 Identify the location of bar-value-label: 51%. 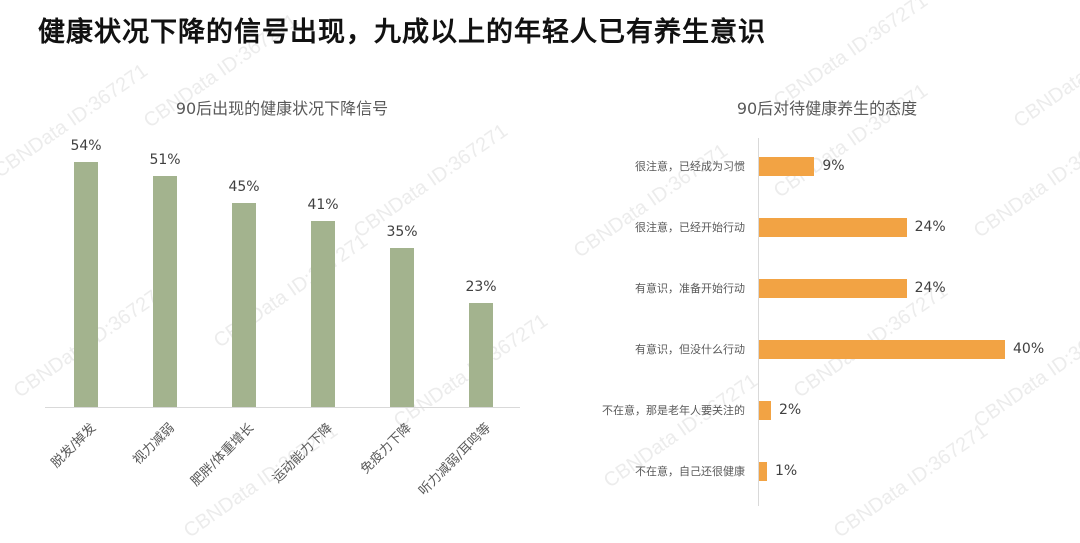
(165, 159).